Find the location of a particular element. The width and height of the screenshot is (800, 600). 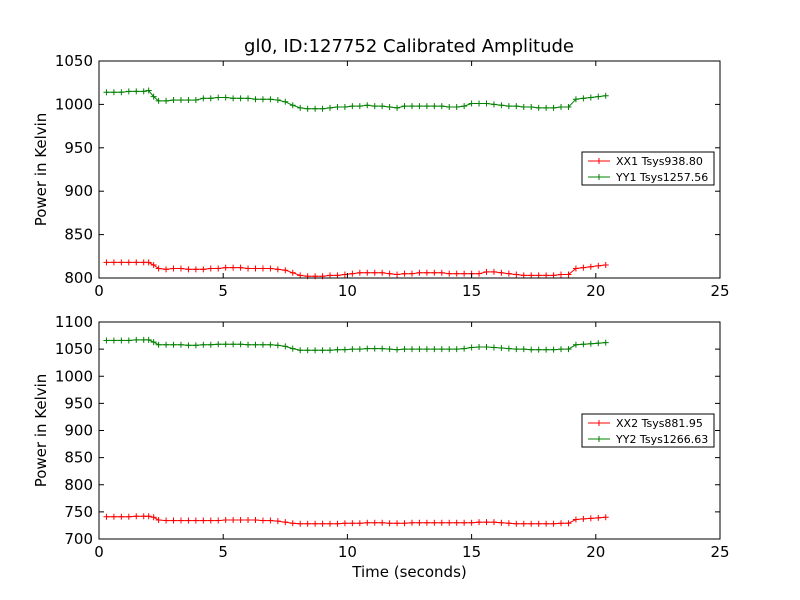

x-tick-label: 15 is located at coordinates (471, 291).